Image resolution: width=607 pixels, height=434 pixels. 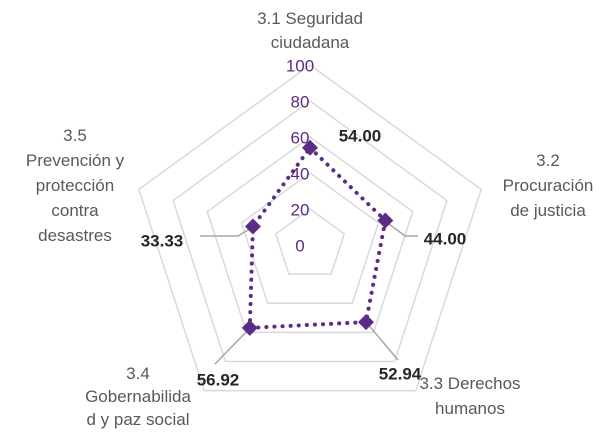 What do you see at coordinates (445, 238) in the screenshot?
I see `data-label: 44.00` at bounding box center [445, 238].